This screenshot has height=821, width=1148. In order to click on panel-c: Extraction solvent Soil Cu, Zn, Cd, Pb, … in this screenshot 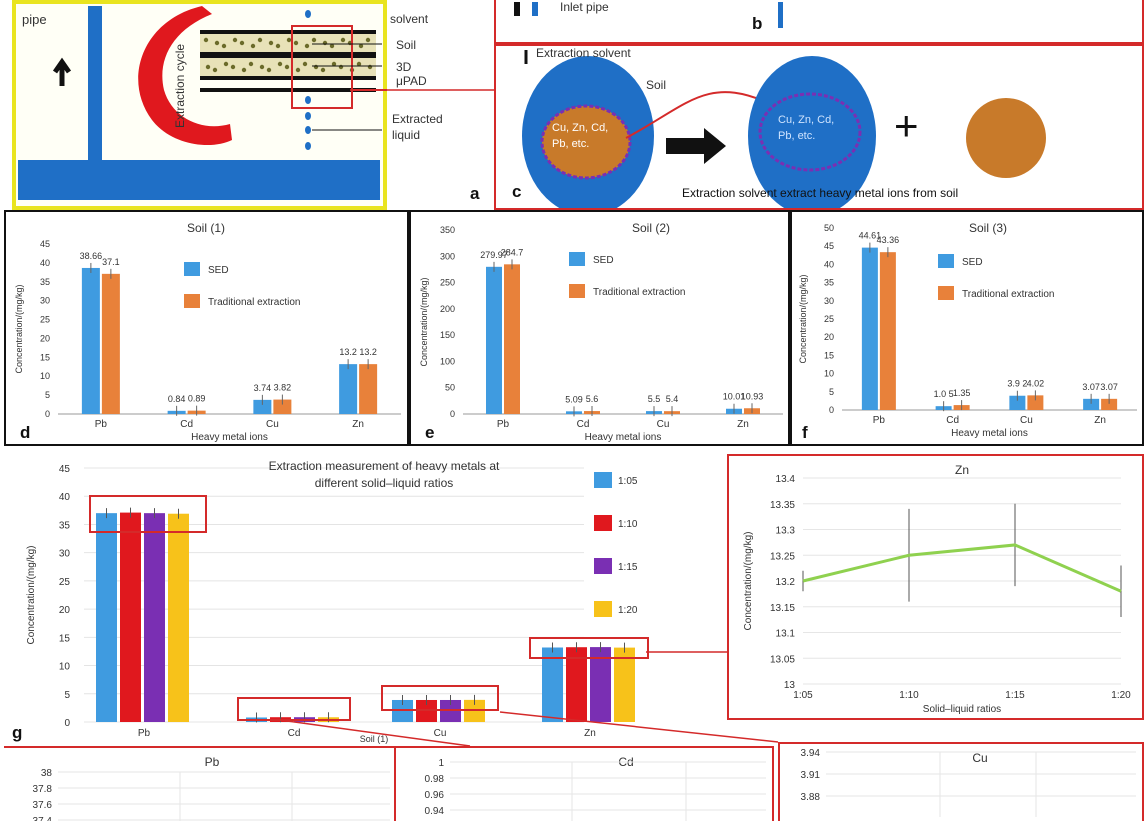, I will do `click(819, 127)`.